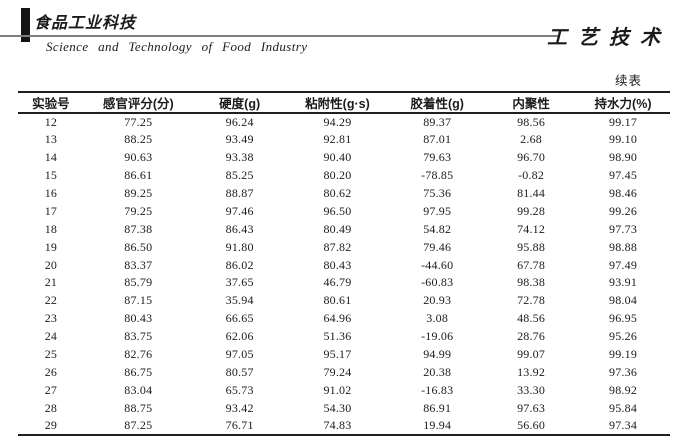  Describe the element at coordinates (51, 246) in the screenshot. I see `experiment-number-cell: 19` at that location.